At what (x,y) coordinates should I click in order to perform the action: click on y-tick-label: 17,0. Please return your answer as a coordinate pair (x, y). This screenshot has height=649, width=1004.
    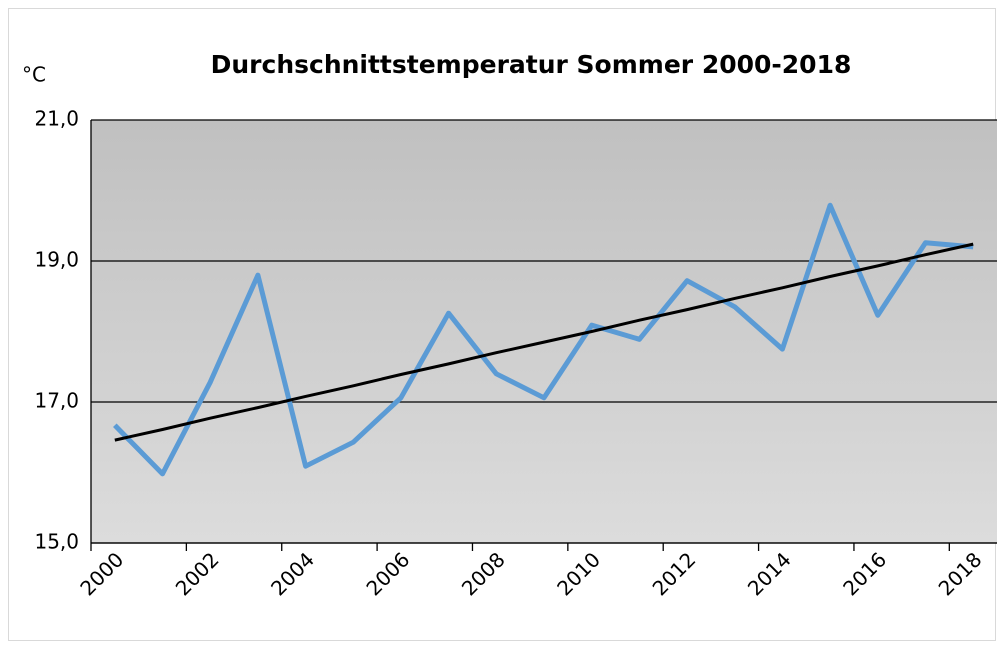
    Looking at the image, I should click on (56, 401).